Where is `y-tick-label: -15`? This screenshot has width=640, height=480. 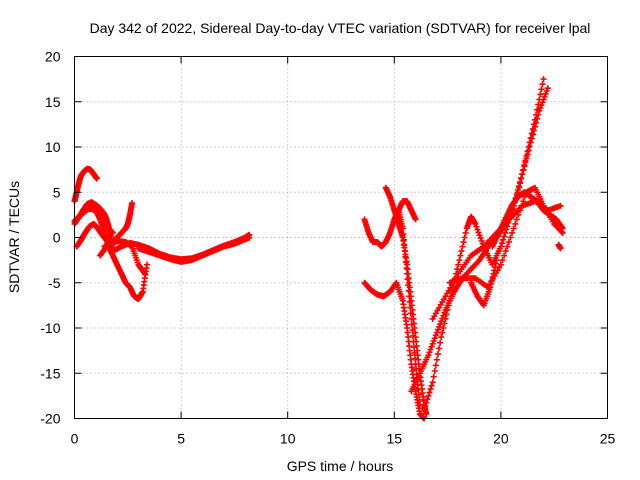 y-tick-label: -15 is located at coordinates (50, 373).